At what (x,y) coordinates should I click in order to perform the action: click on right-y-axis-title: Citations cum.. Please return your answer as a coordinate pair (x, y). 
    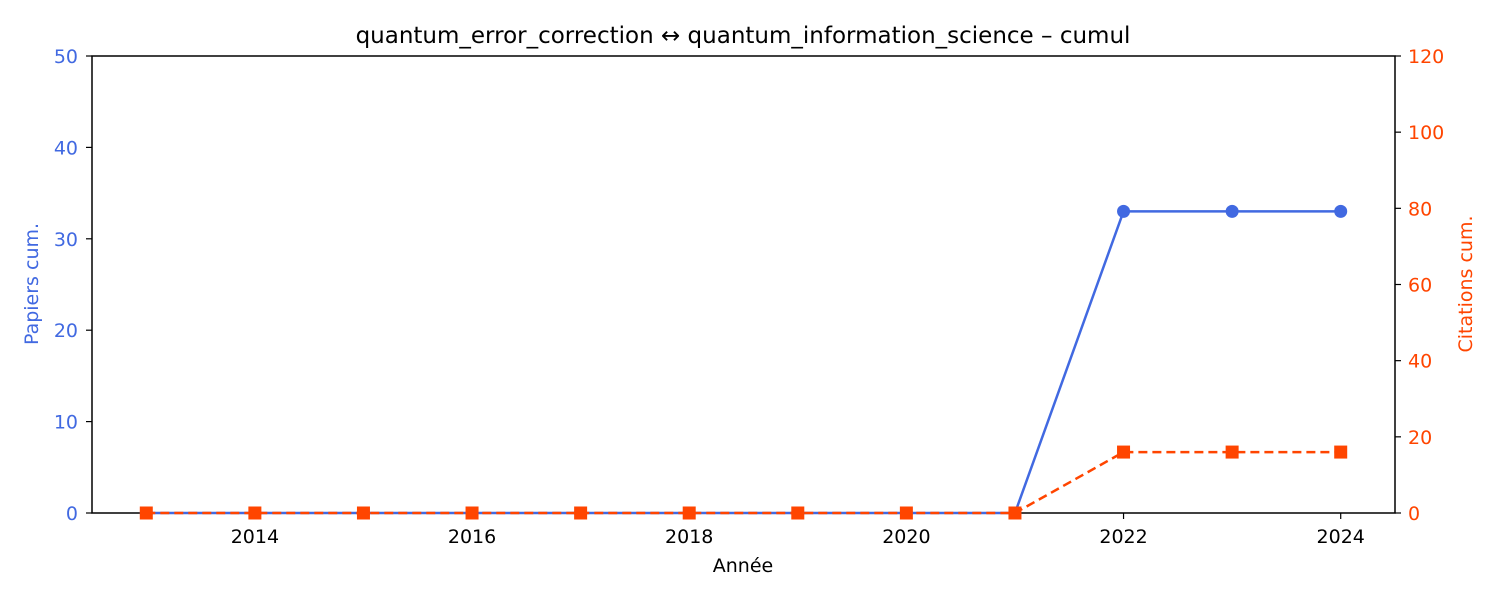
    Looking at the image, I should click on (1466, 283).